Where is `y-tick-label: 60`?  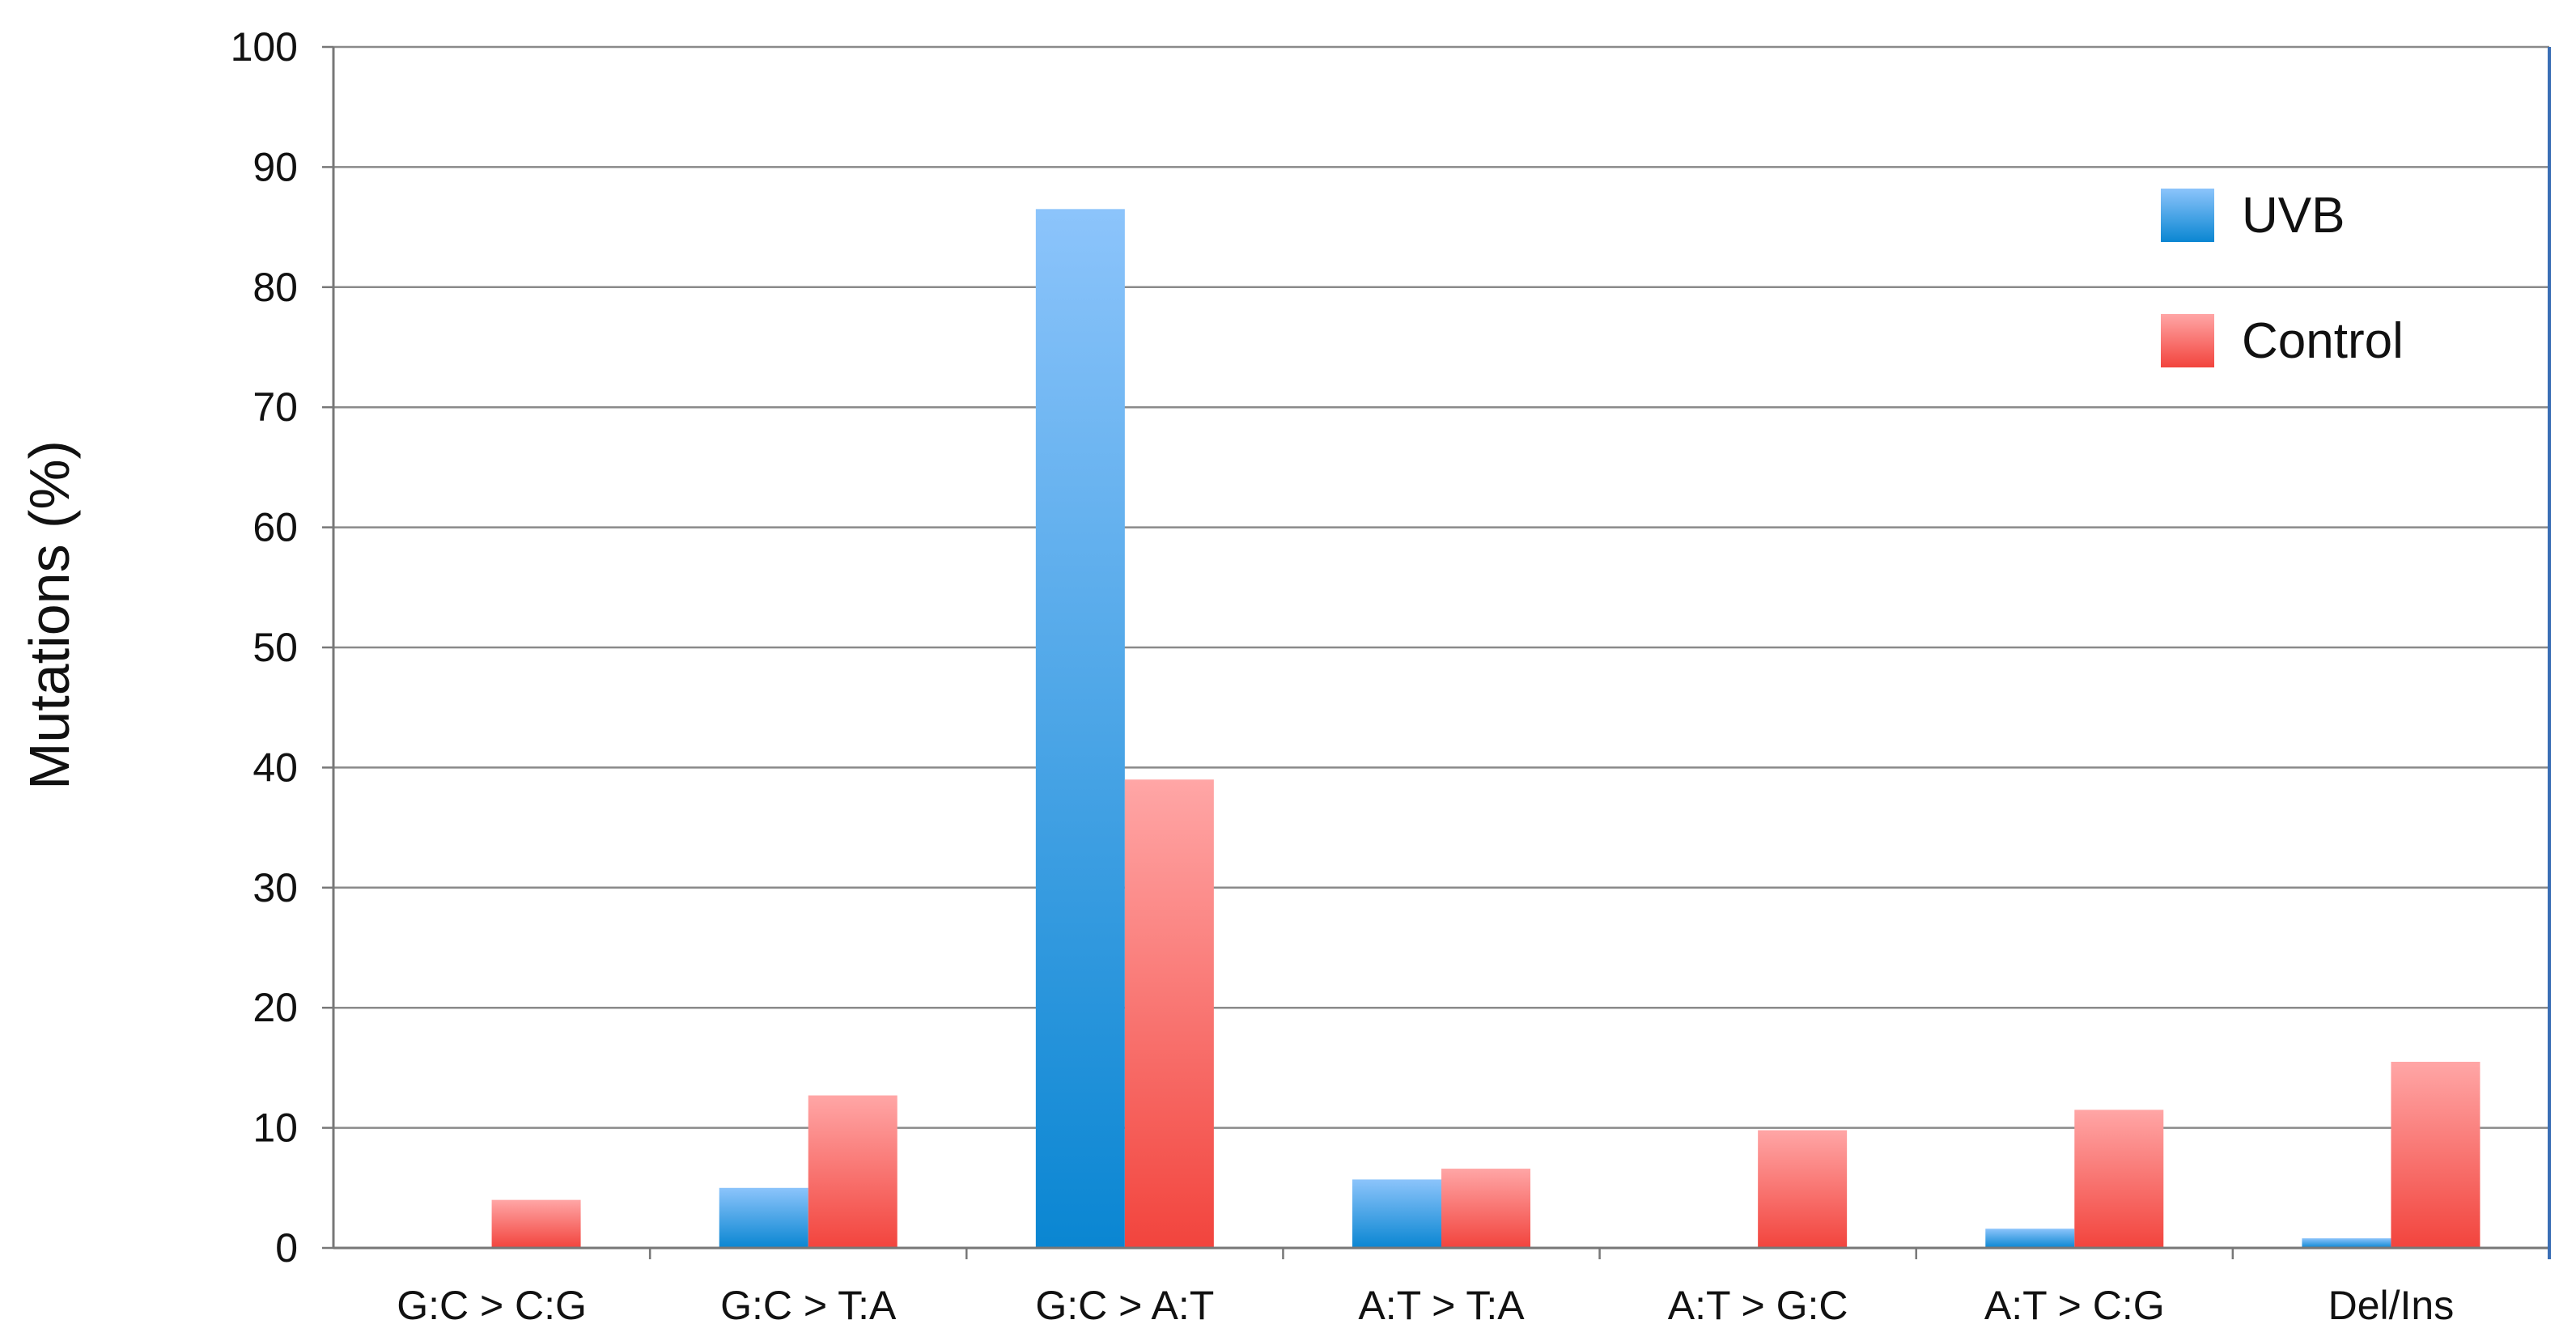
y-tick-label: 60 is located at coordinates (275, 527).